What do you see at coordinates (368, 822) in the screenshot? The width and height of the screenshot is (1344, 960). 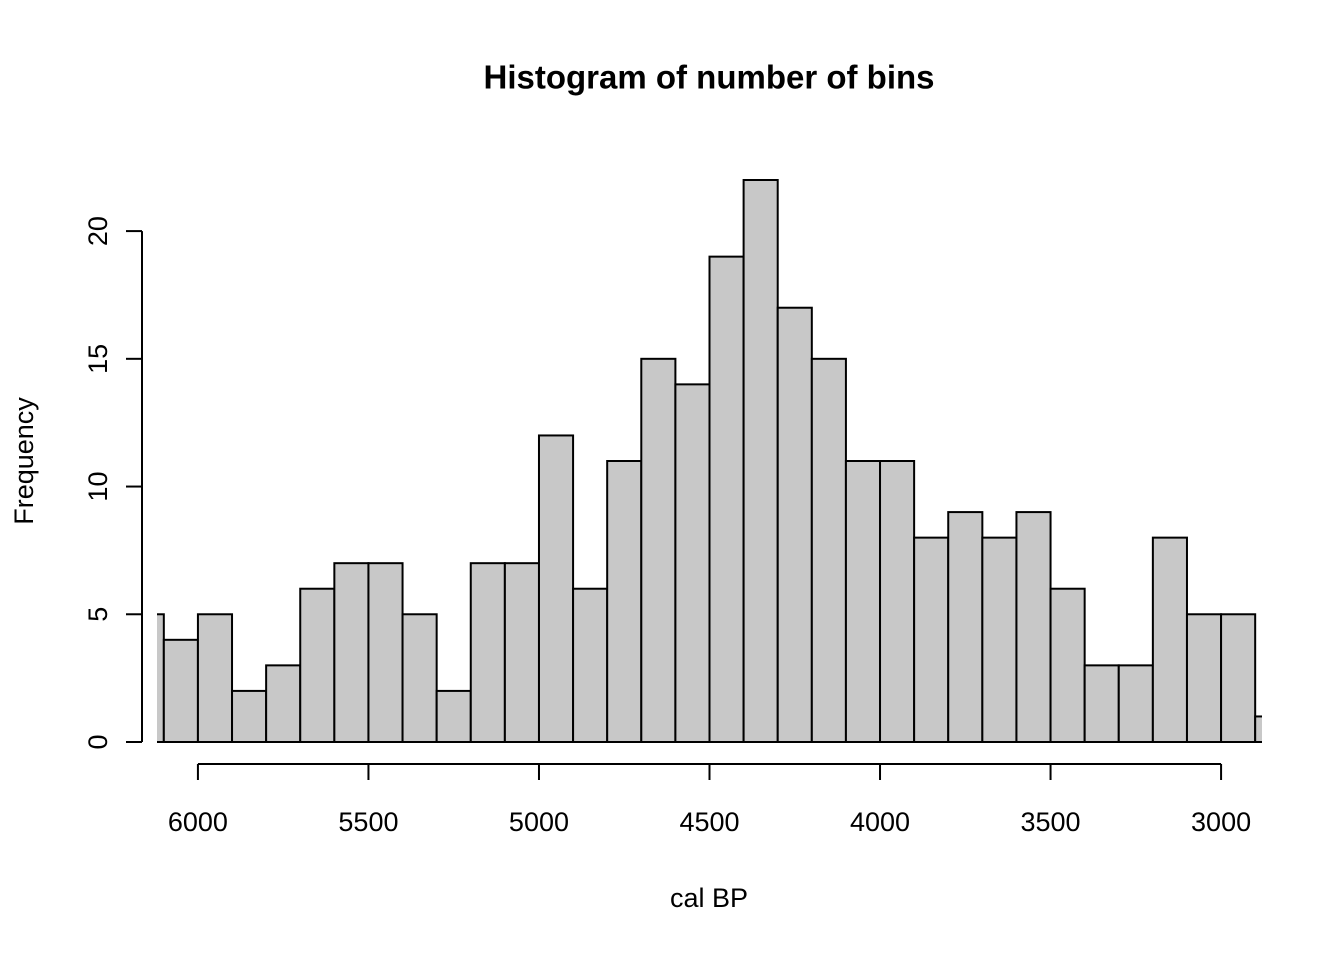 I see `x-tick-label: 5500` at bounding box center [368, 822].